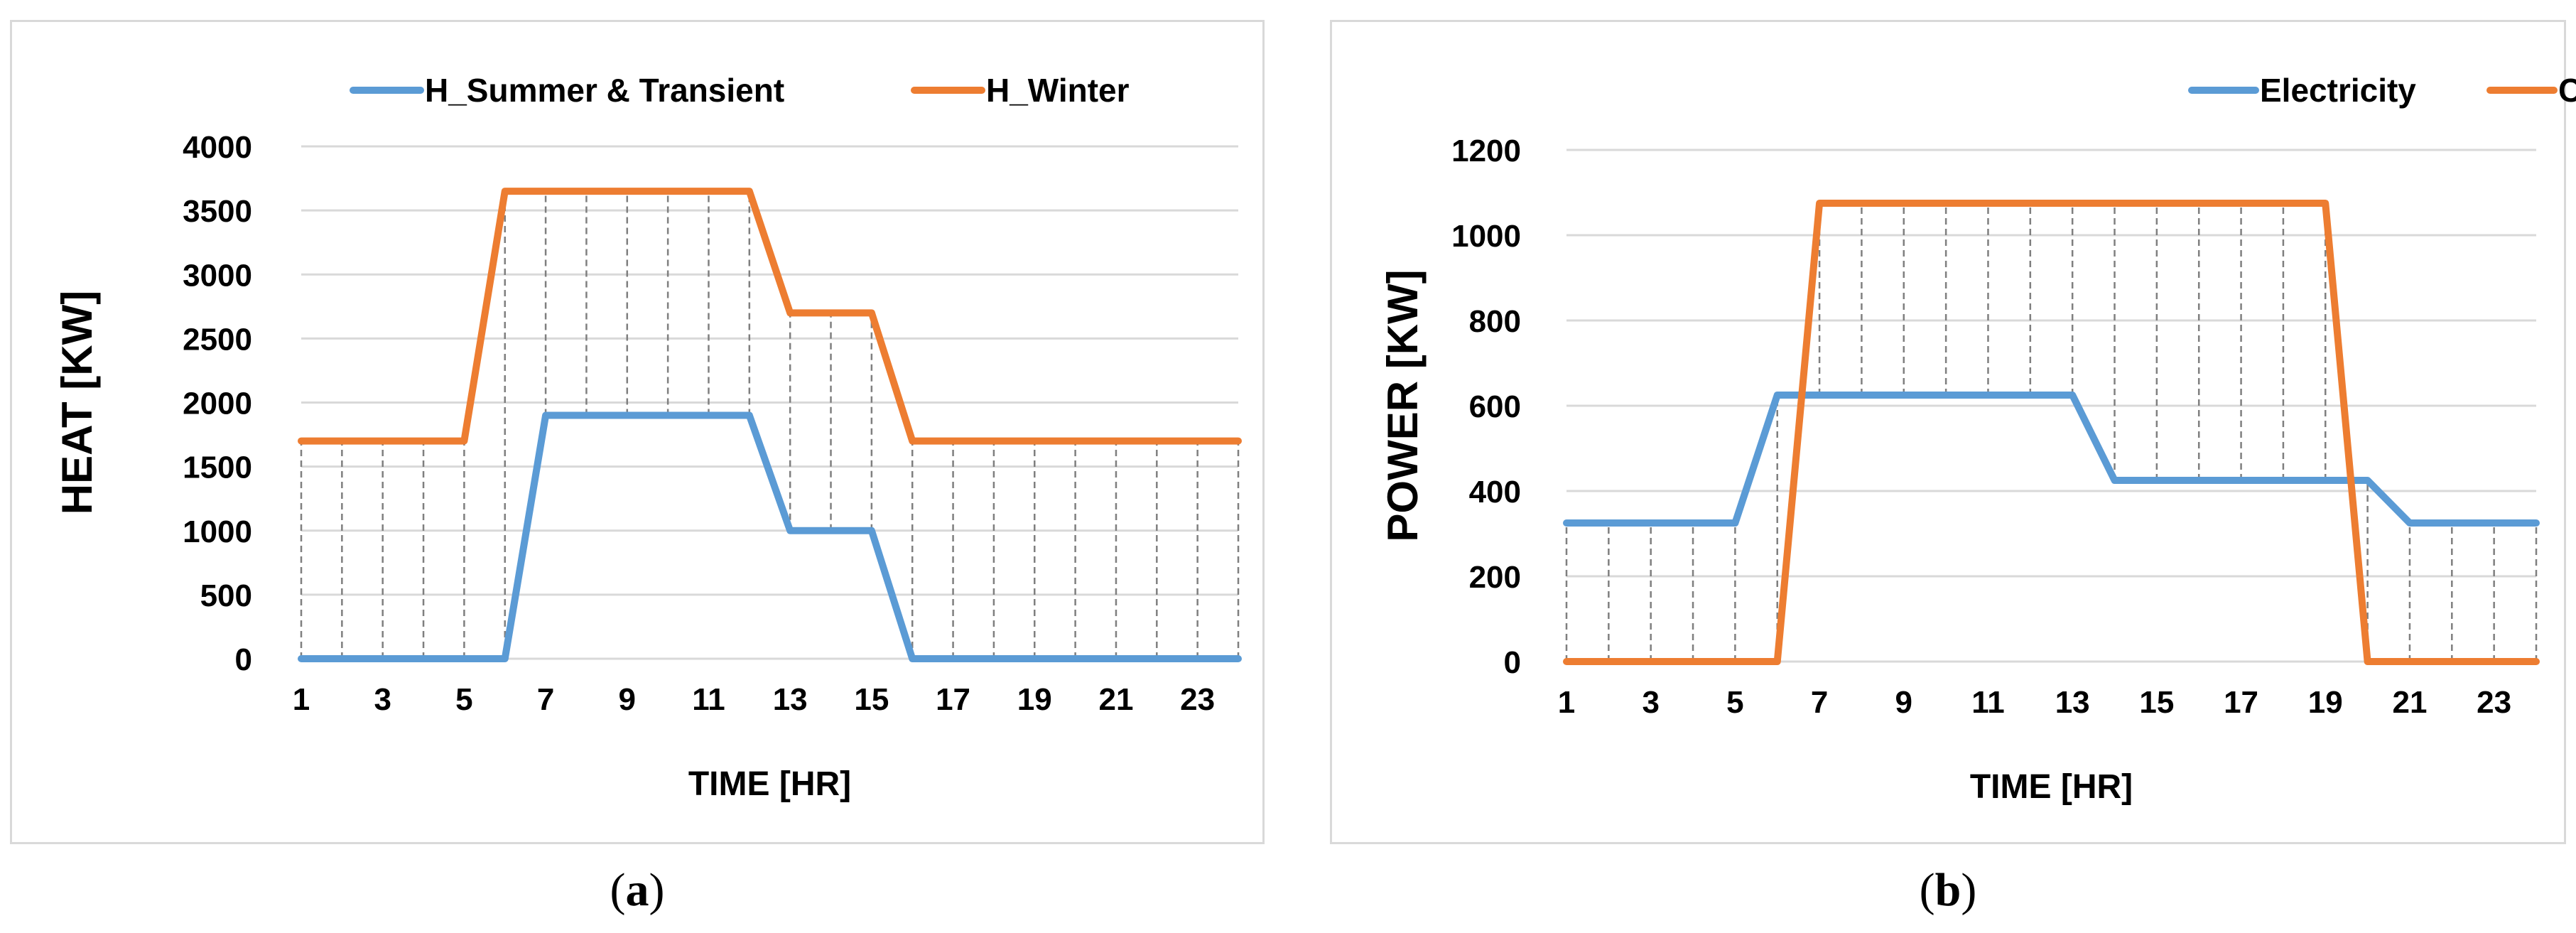  Describe the element at coordinates (1495, 406) in the screenshot. I see `chart-b-y-tick-label: 600` at that location.